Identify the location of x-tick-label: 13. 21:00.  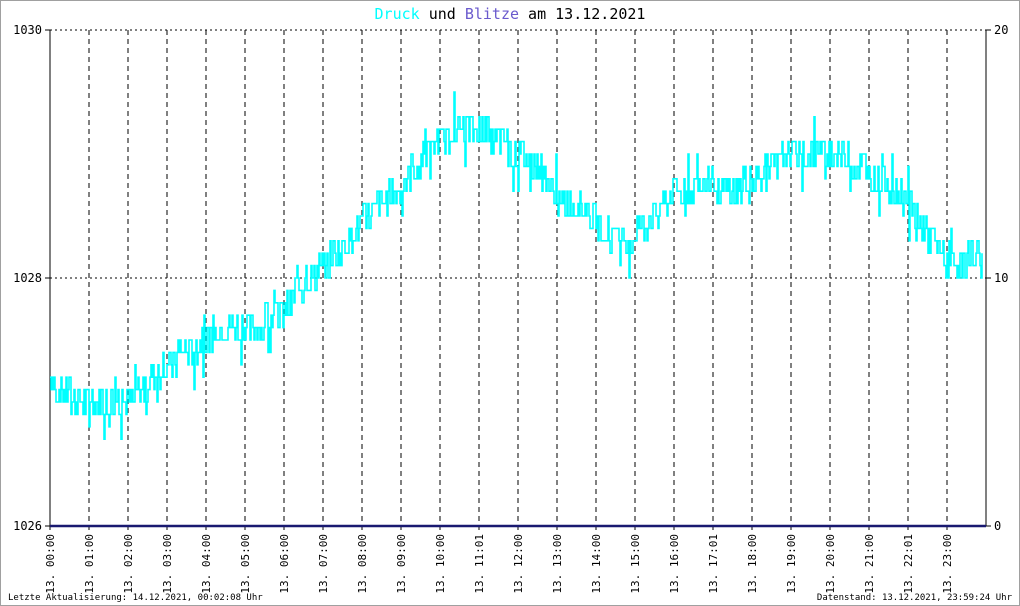
(869, 564).